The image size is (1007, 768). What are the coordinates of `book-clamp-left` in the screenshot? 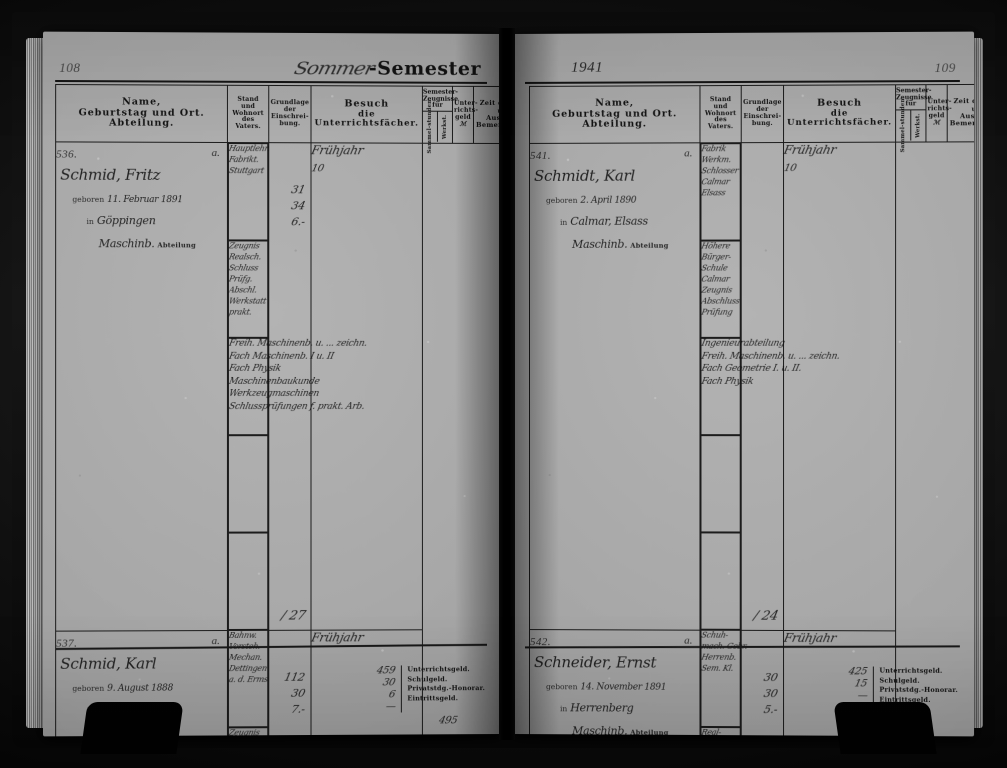 It's located at (132, 728).